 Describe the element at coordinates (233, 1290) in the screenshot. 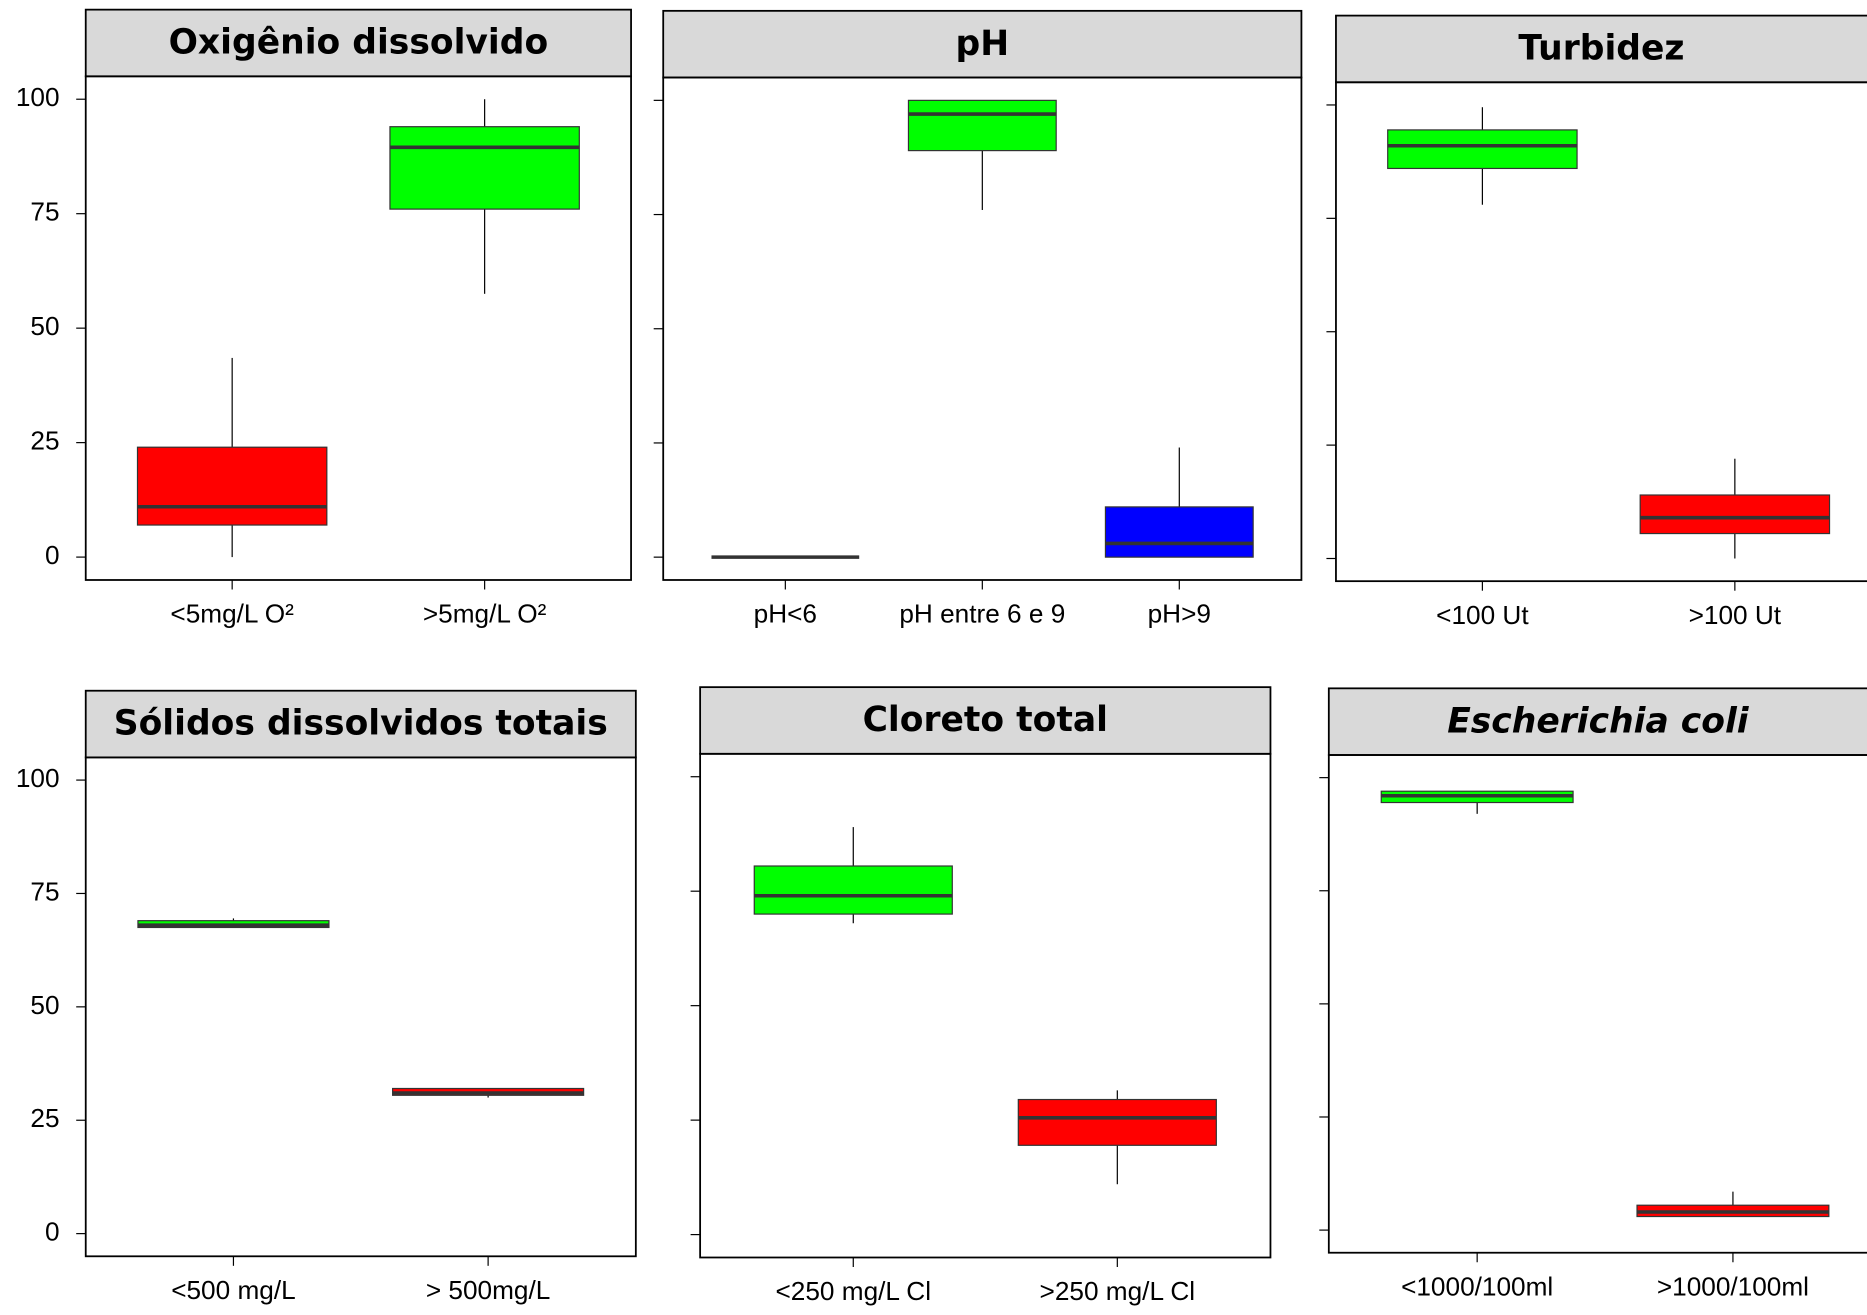

I see `x-tick-label: <500 mg/L` at that location.